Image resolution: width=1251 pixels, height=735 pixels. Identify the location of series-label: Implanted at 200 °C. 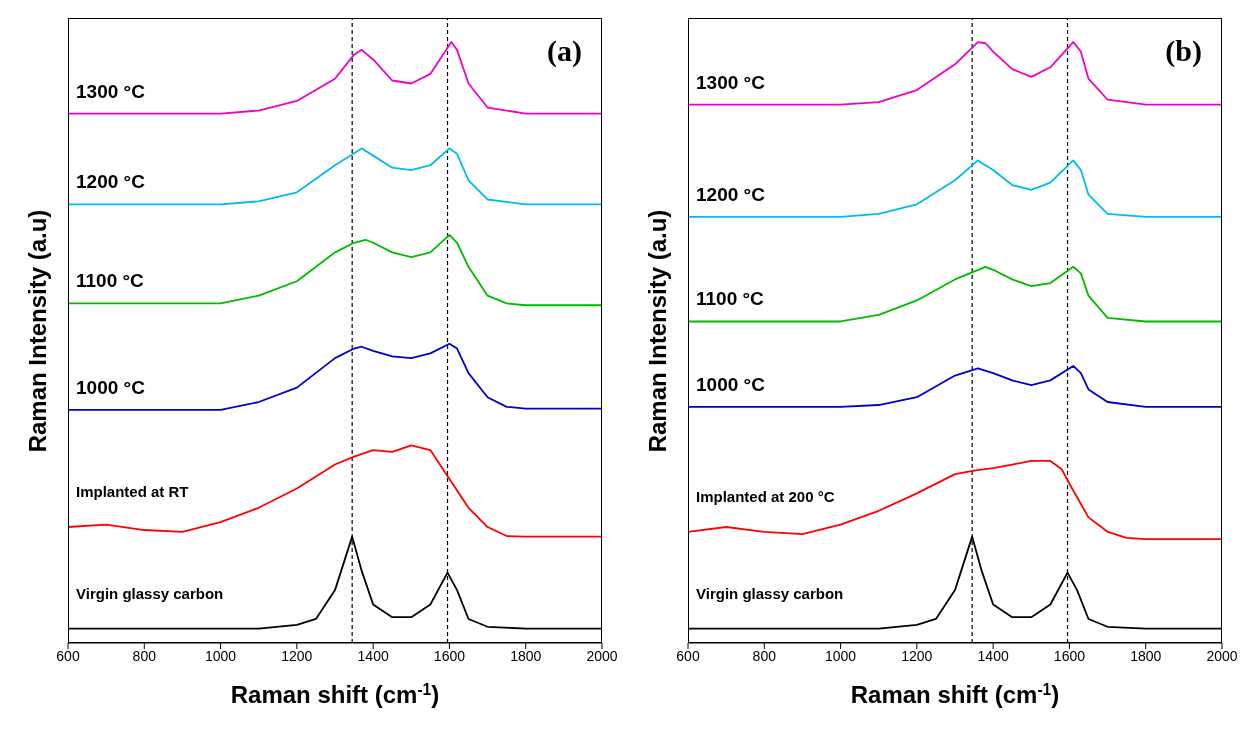
(765, 496).